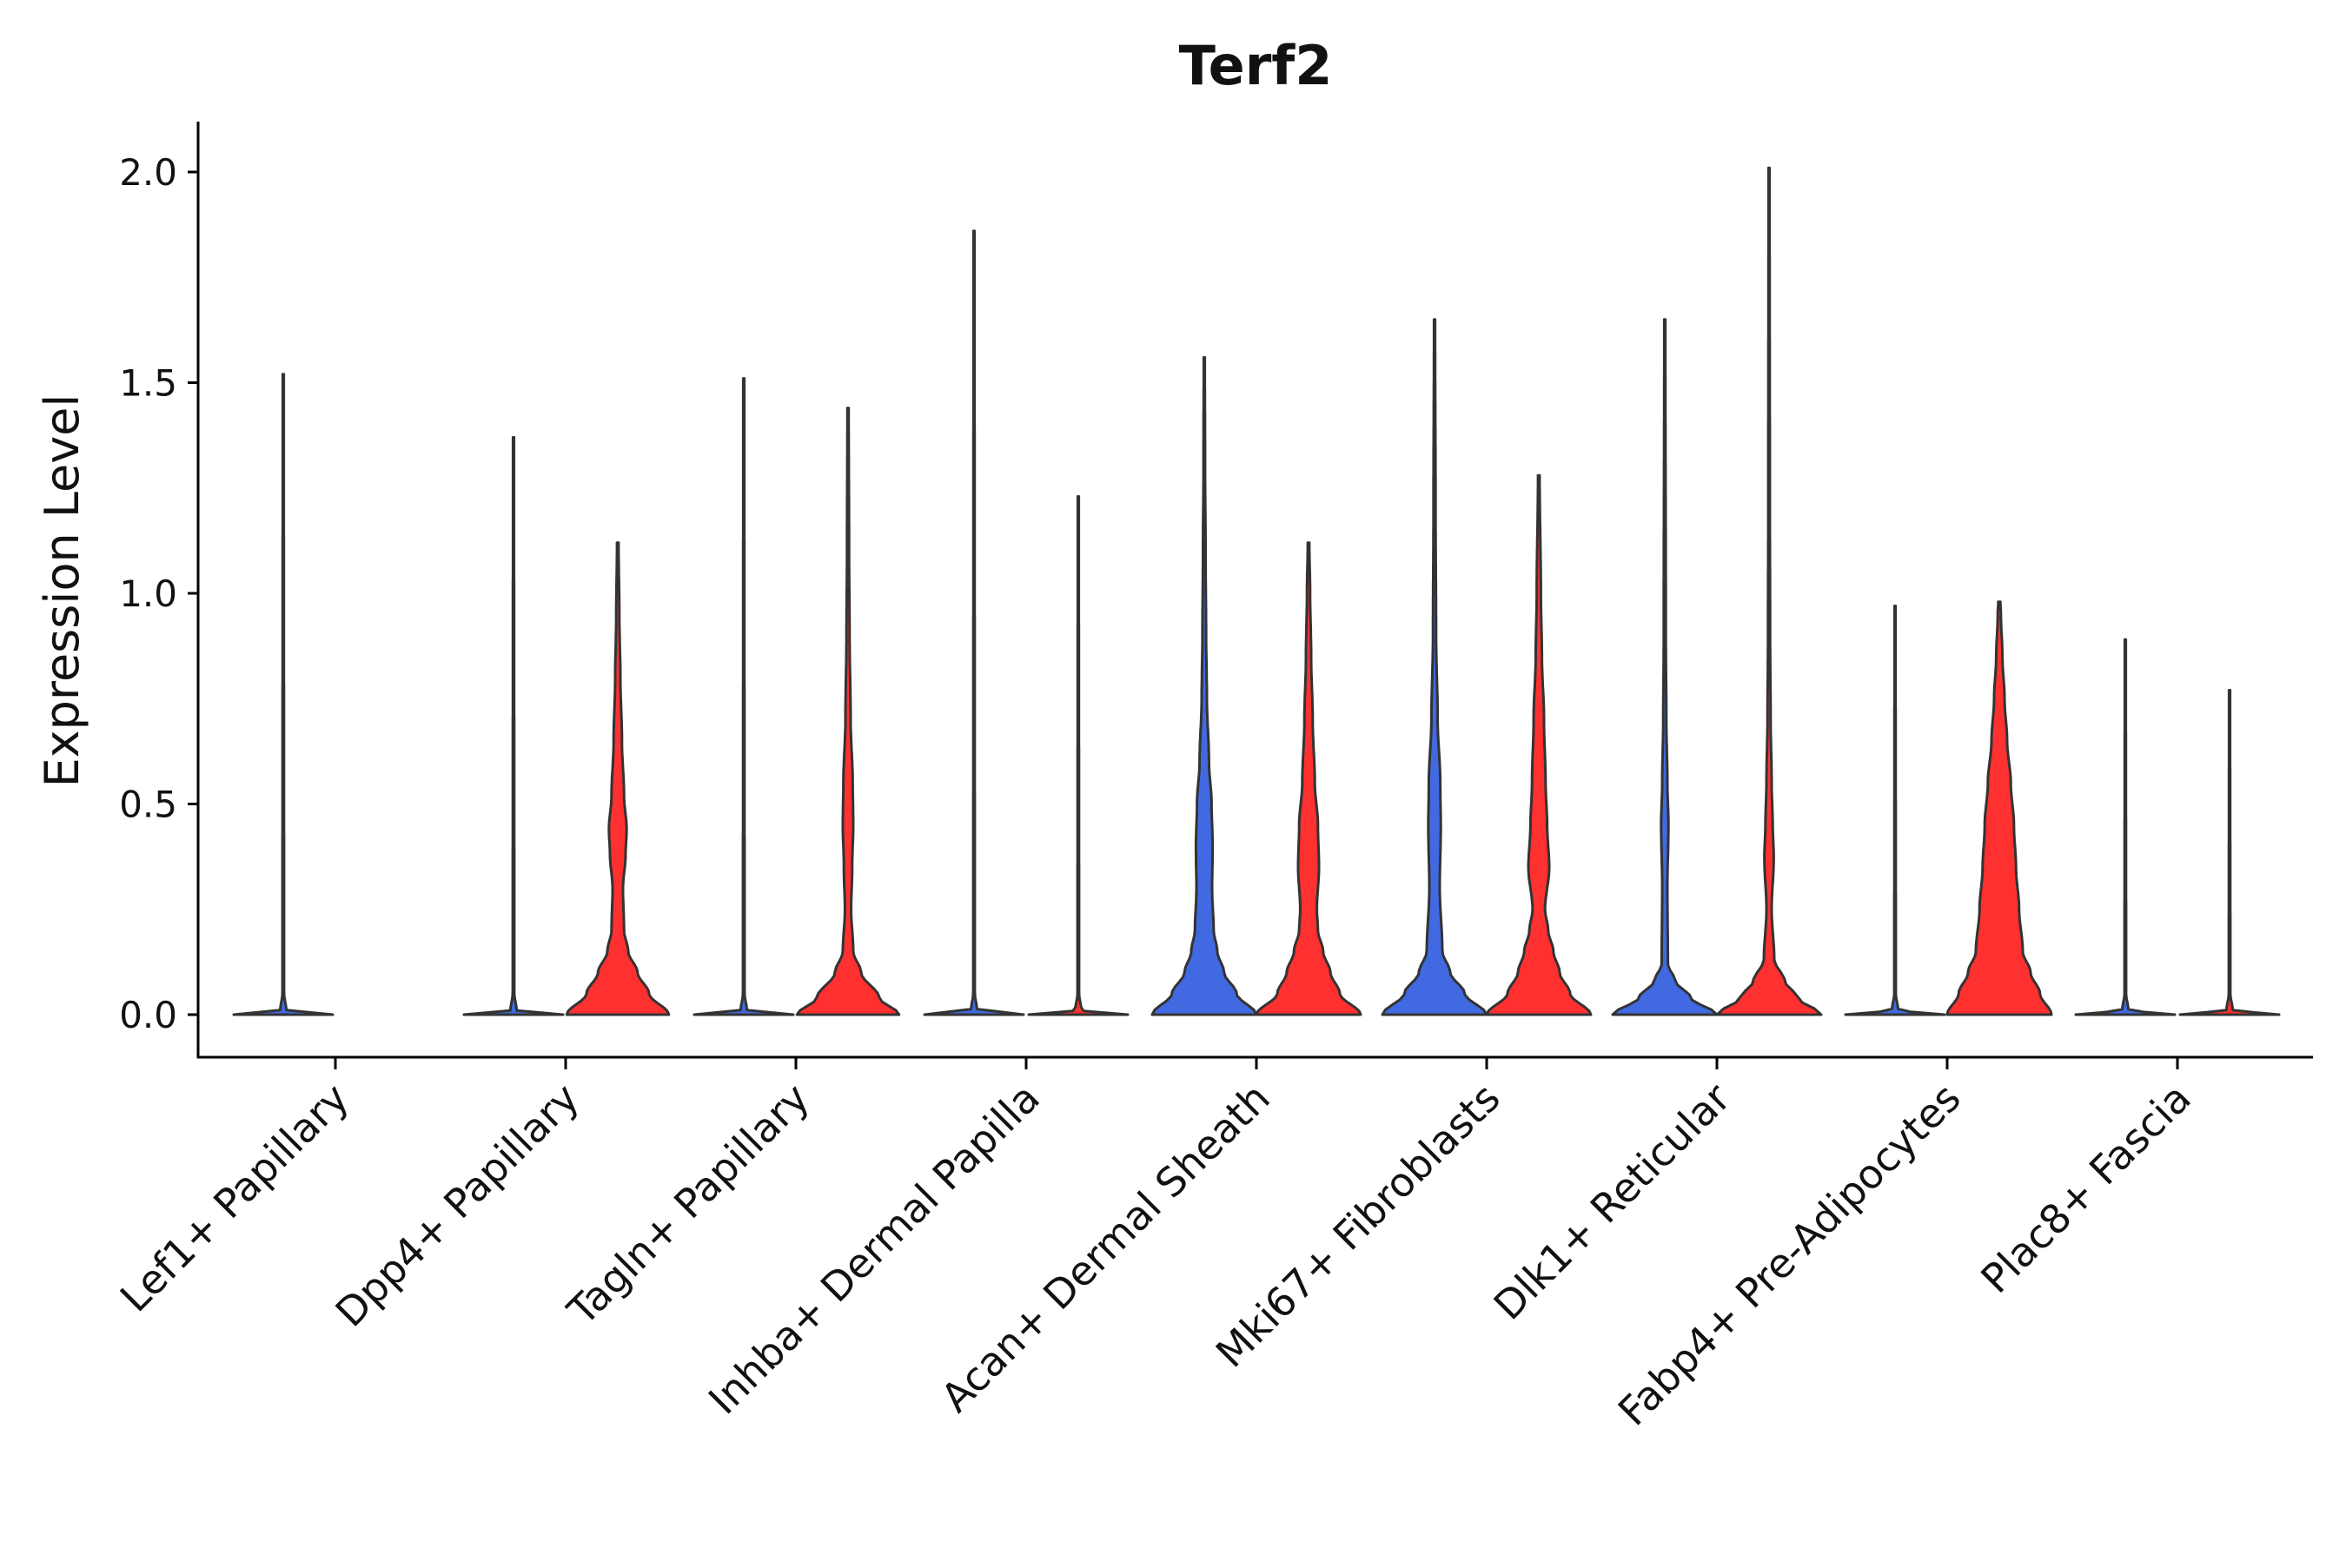  I want to click on violin-mki67-fibroblasts-blue, so click(1435, 667).